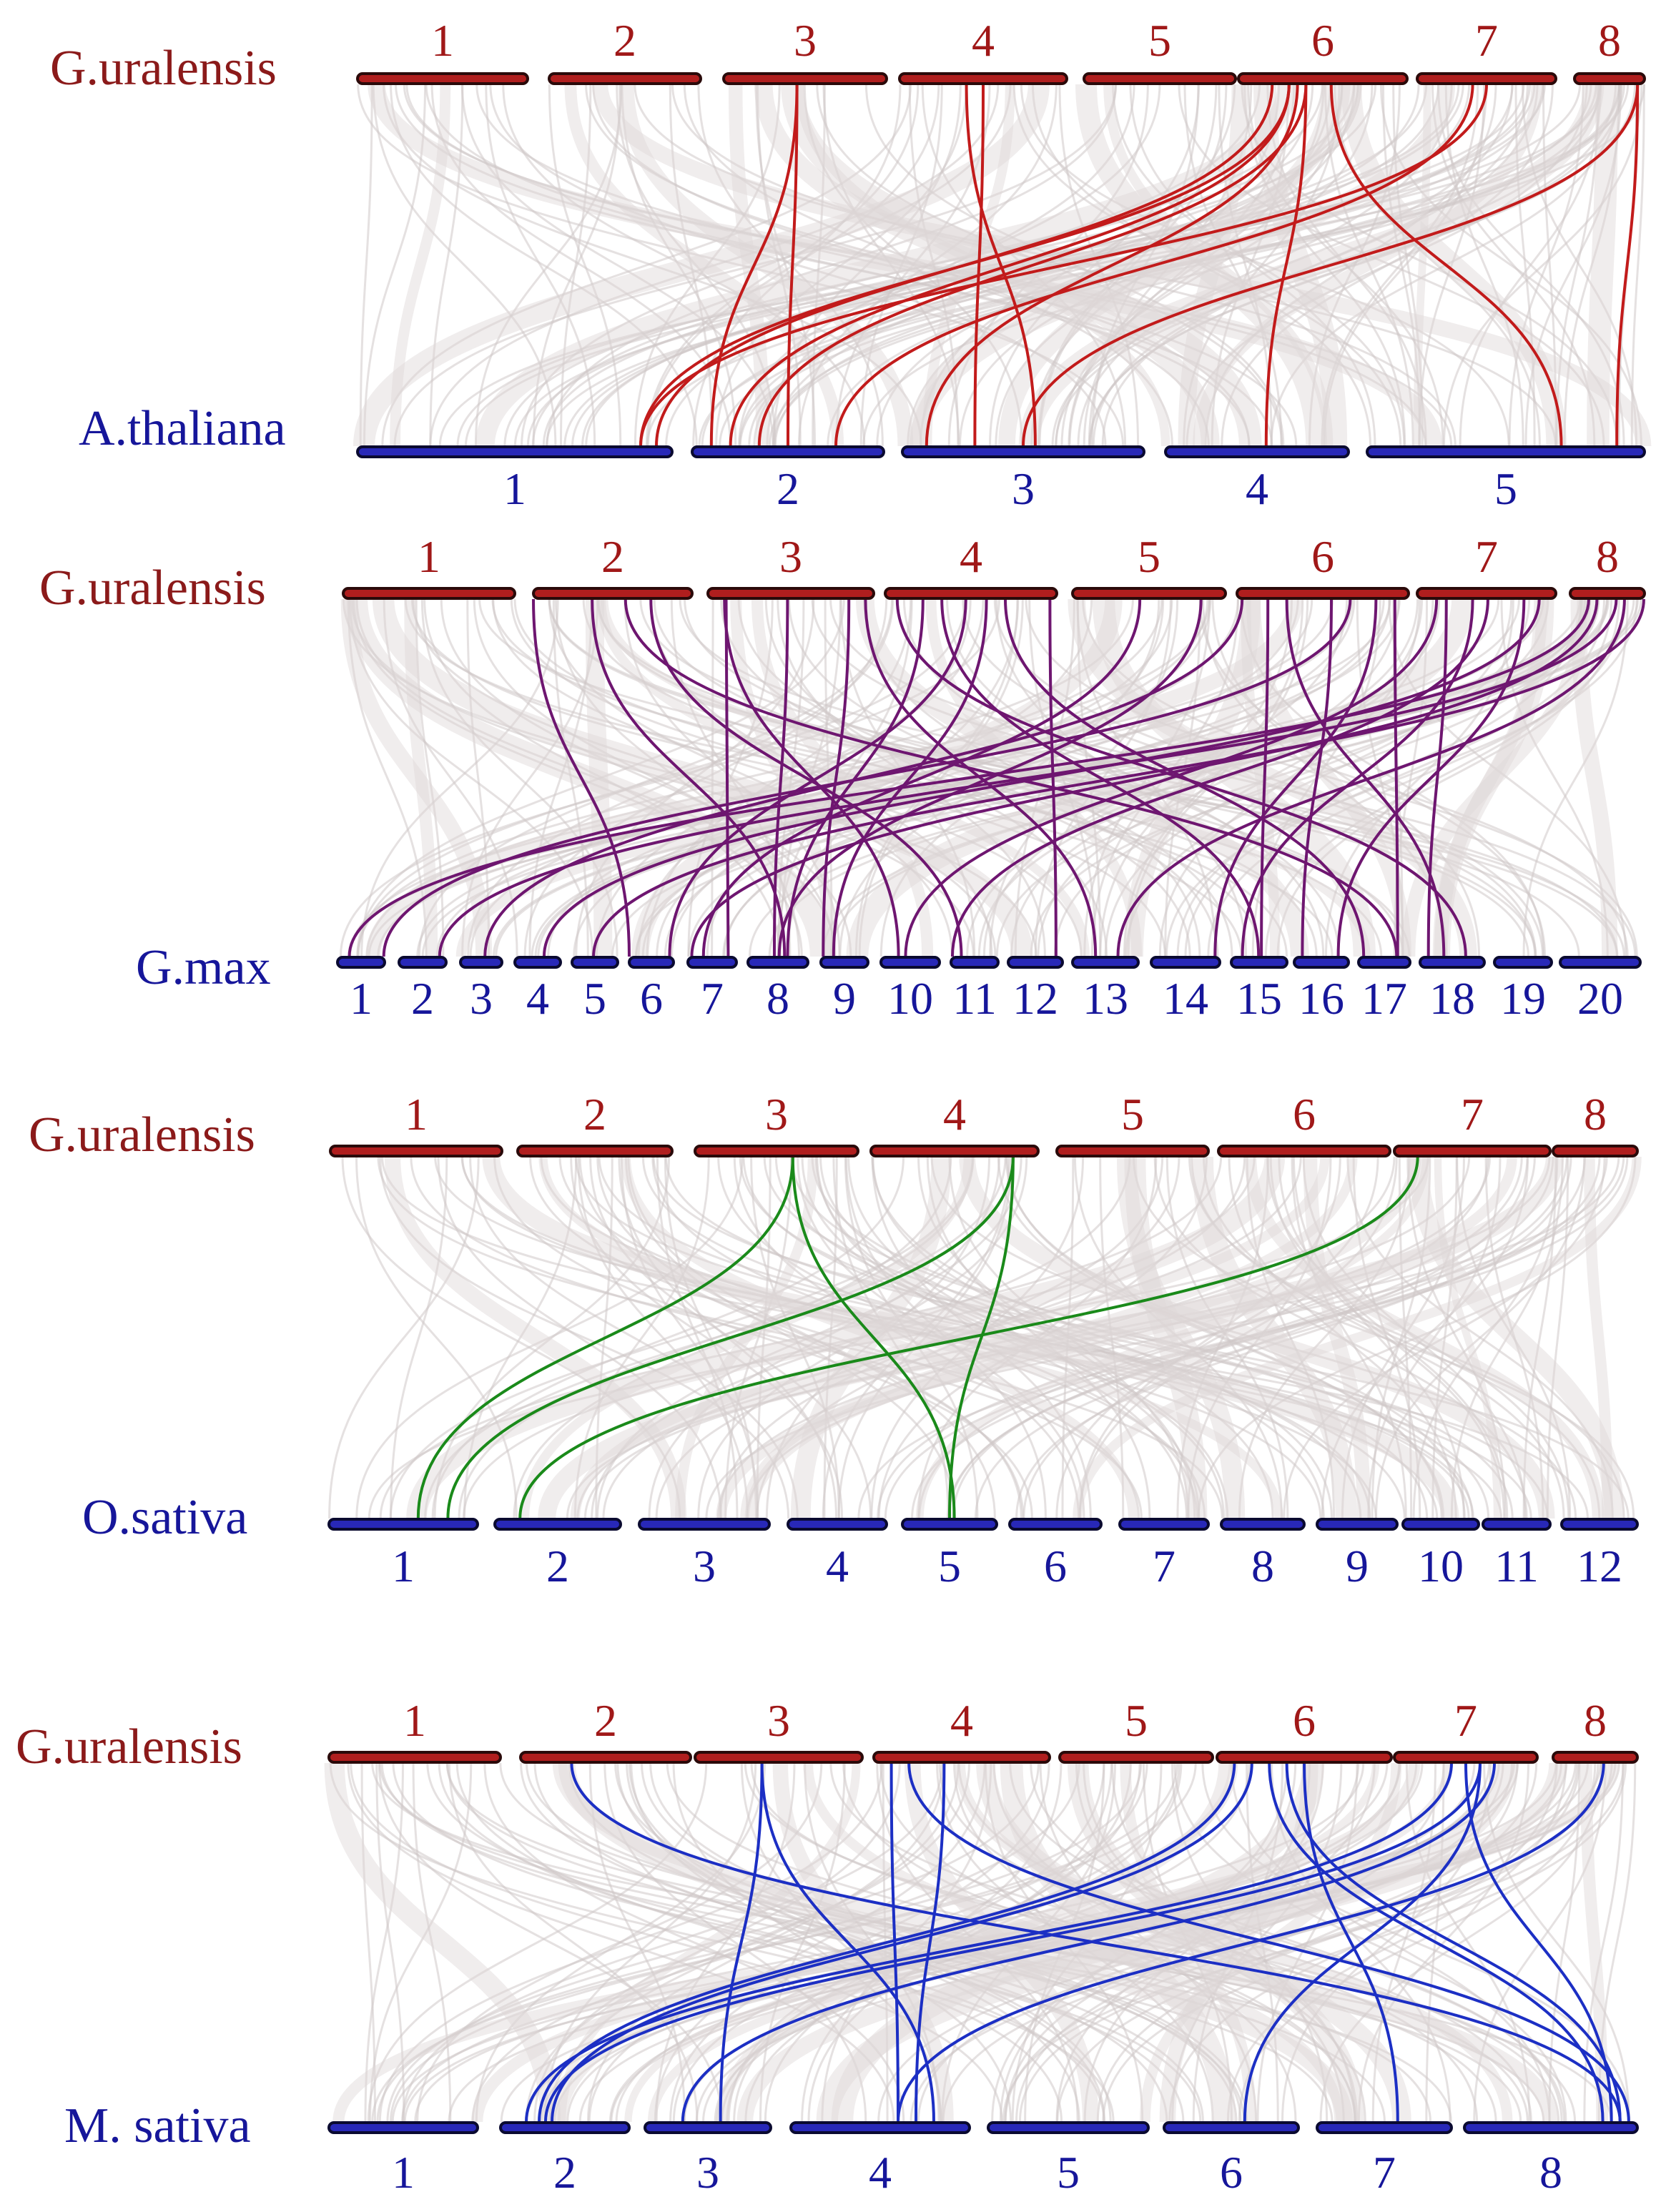 The width and height of the screenshot is (1666, 2212). What do you see at coordinates (1608, 556) in the screenshot?
I see `top-chromosome-label: 8` at bounding box center [1608, 556].